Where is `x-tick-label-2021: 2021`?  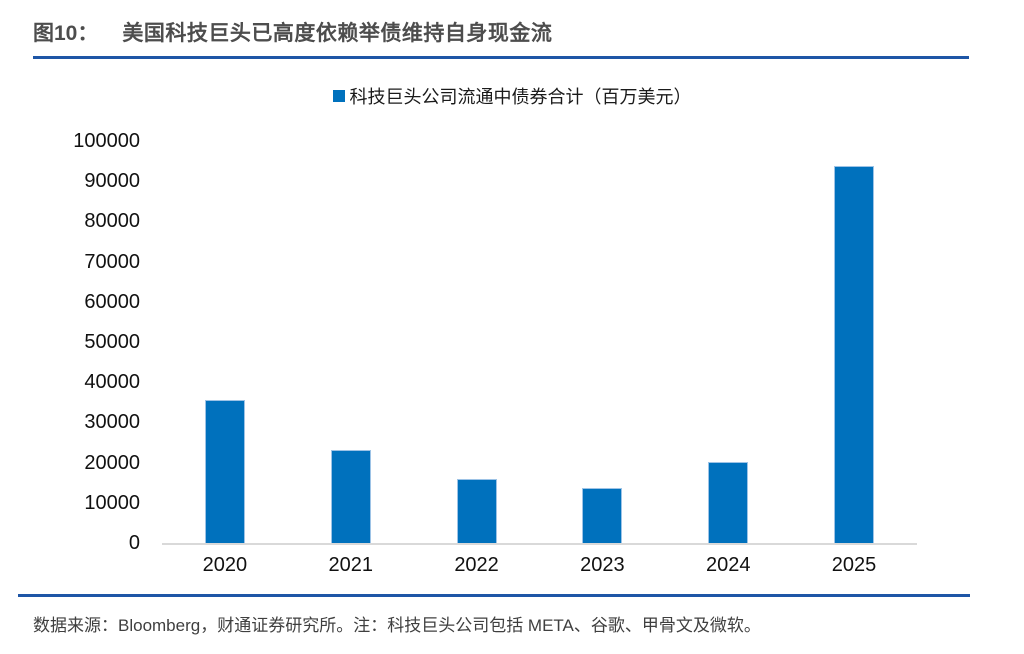
x-tick-label-2021: 2021 is located at coordinates (350, 565).